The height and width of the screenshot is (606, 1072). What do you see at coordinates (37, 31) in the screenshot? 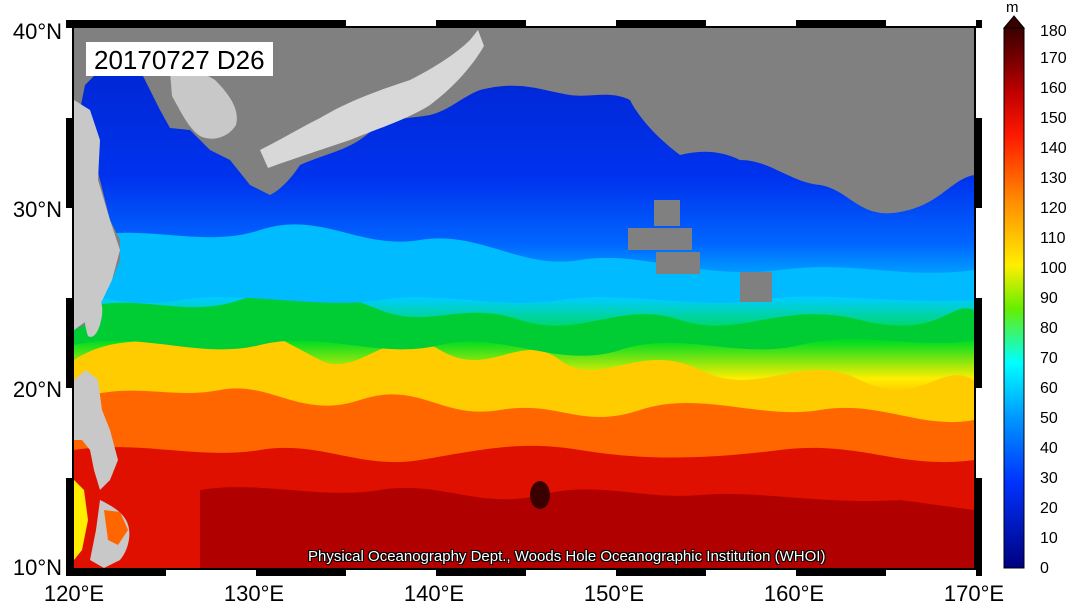
I see `lat-label-40n: 40°N` at bounding box center [37, 31].